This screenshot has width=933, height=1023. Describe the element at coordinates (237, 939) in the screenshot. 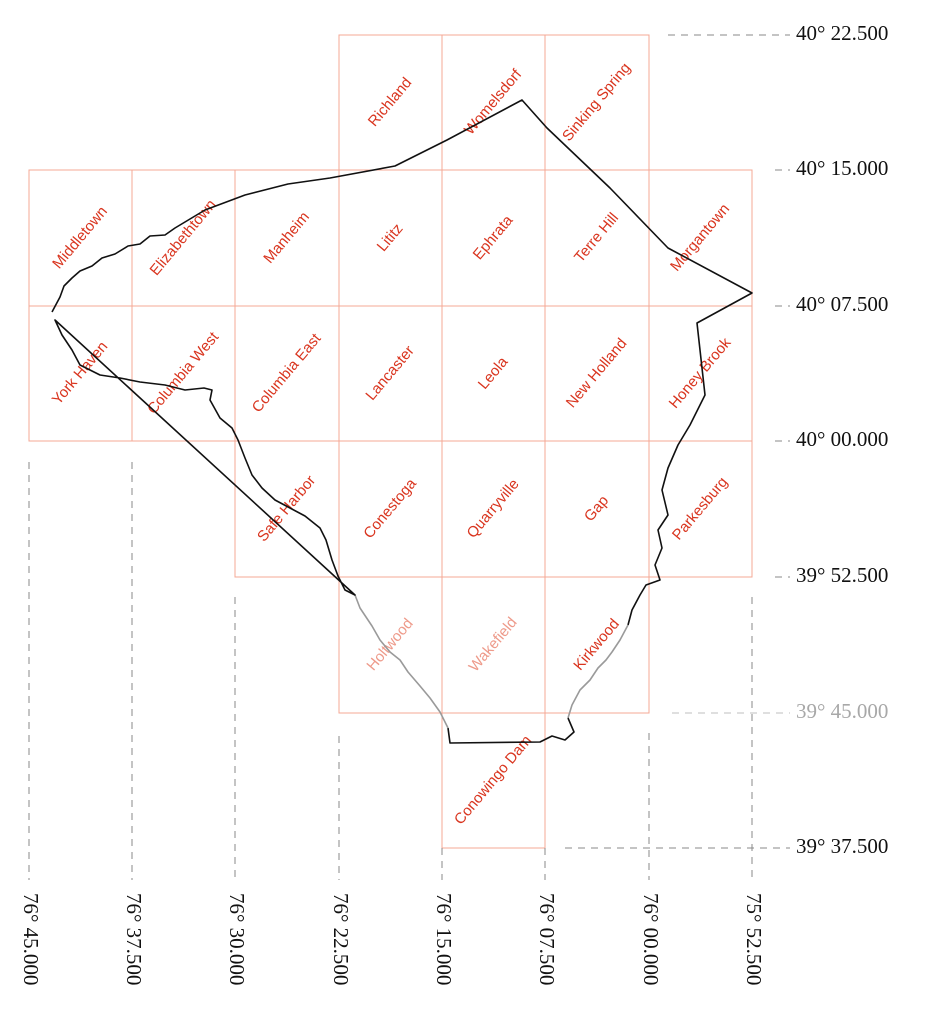

I see `longitude-tick-label: 76° 30.000` at that location.